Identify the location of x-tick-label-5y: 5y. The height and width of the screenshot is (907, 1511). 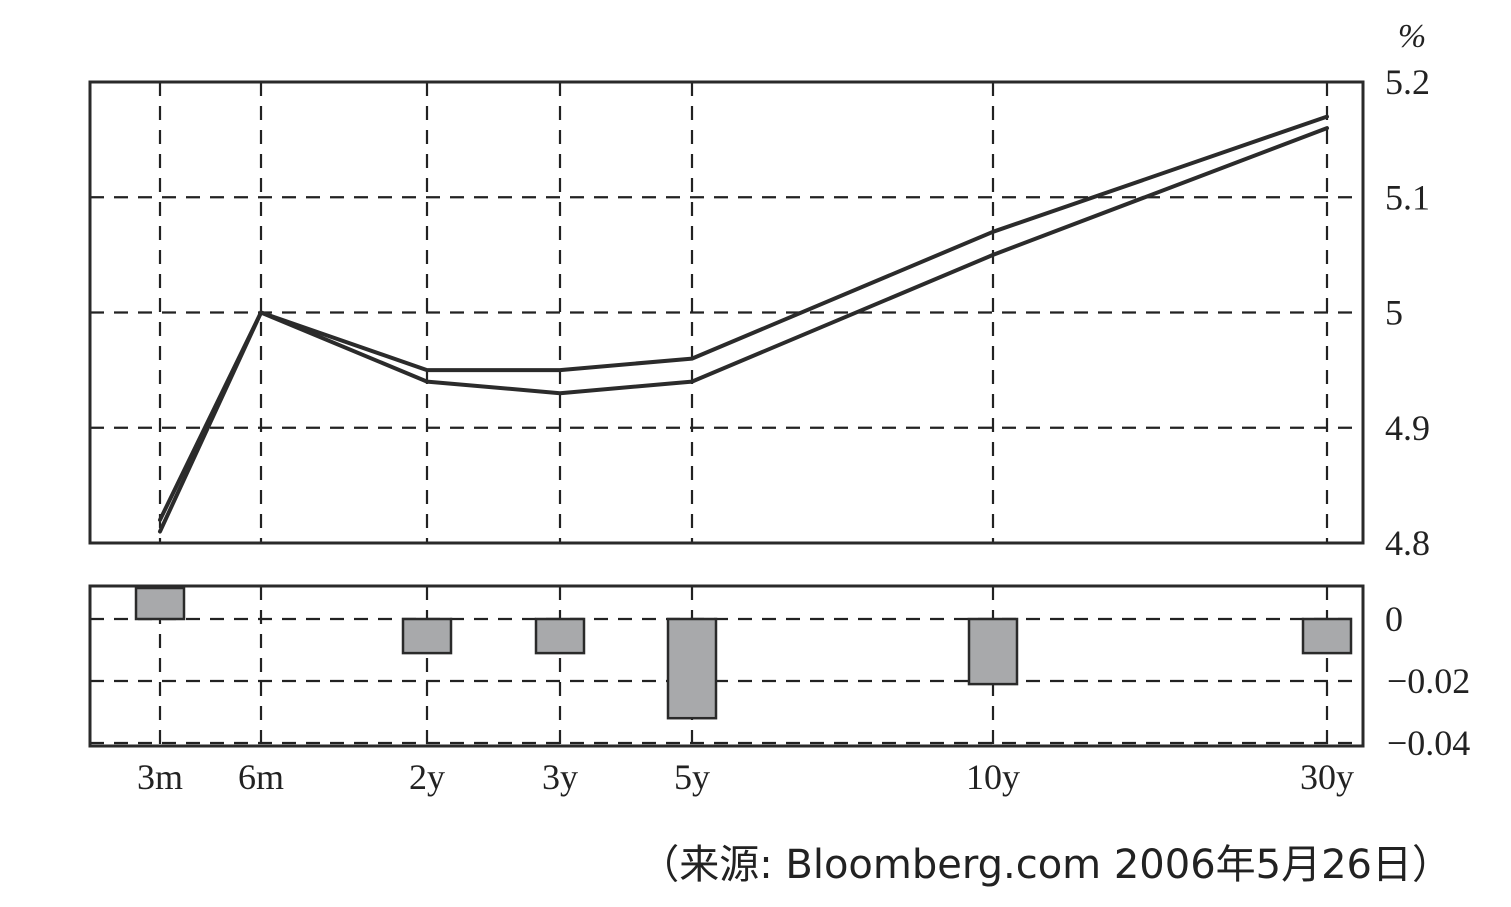
(692, 777).